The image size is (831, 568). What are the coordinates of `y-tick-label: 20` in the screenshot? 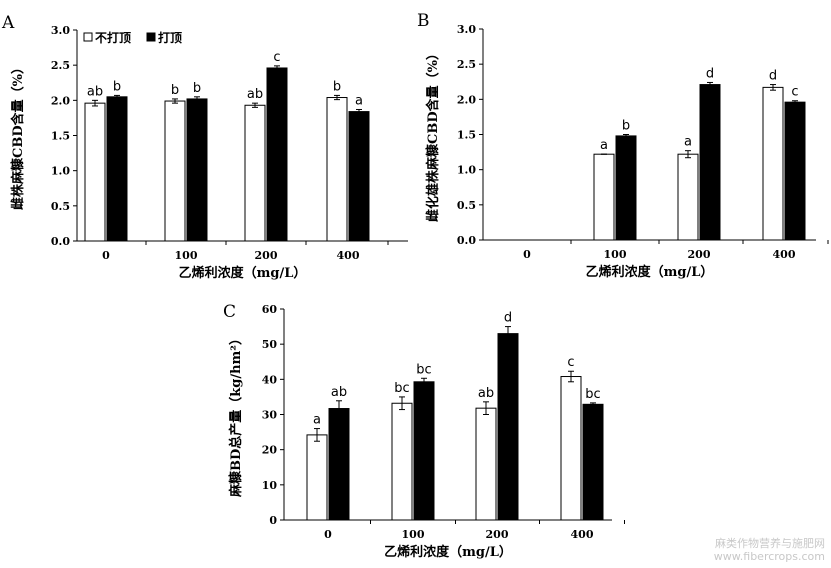 It's located at (270, 450).